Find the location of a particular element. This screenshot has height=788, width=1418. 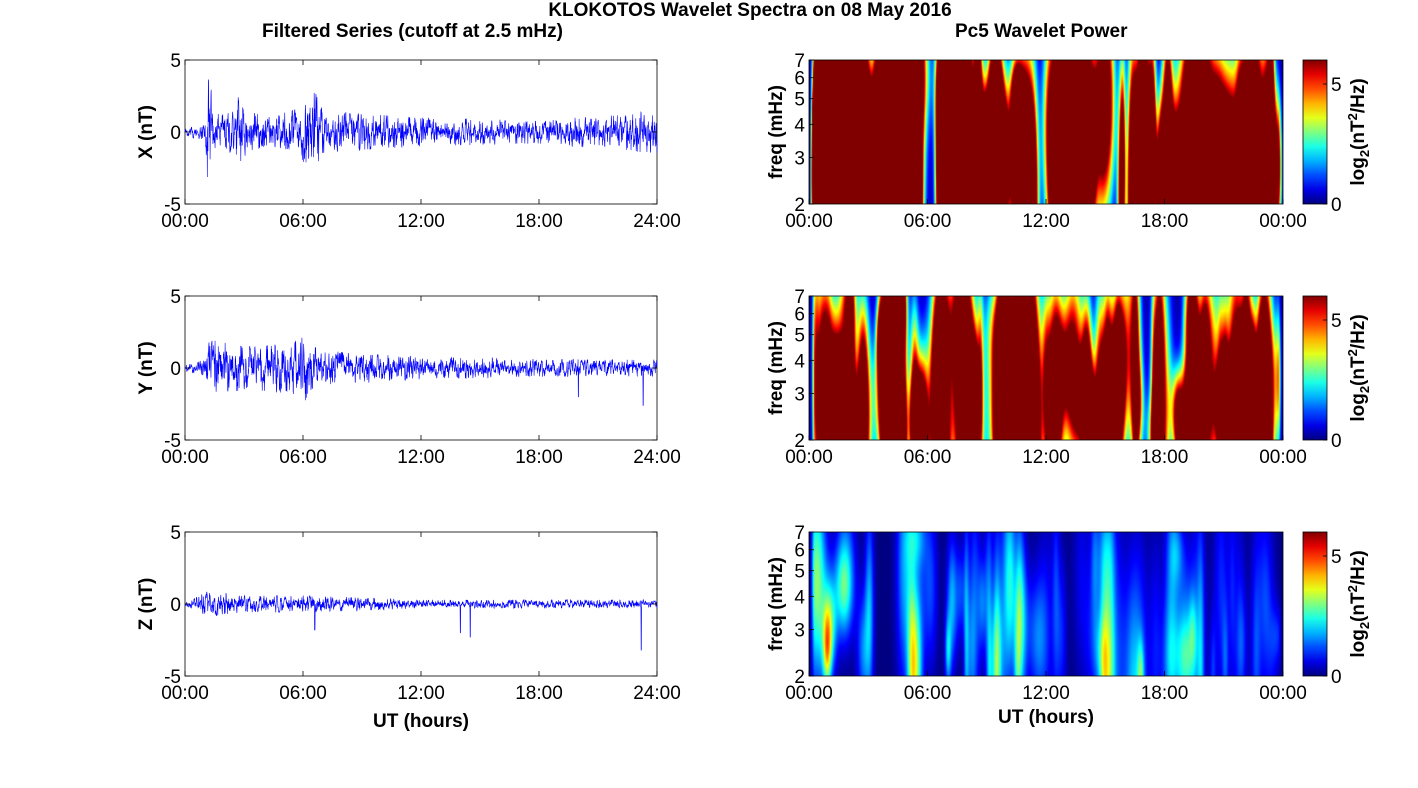

y-axis-label: X (nT) is located at coordinates (146, 132).